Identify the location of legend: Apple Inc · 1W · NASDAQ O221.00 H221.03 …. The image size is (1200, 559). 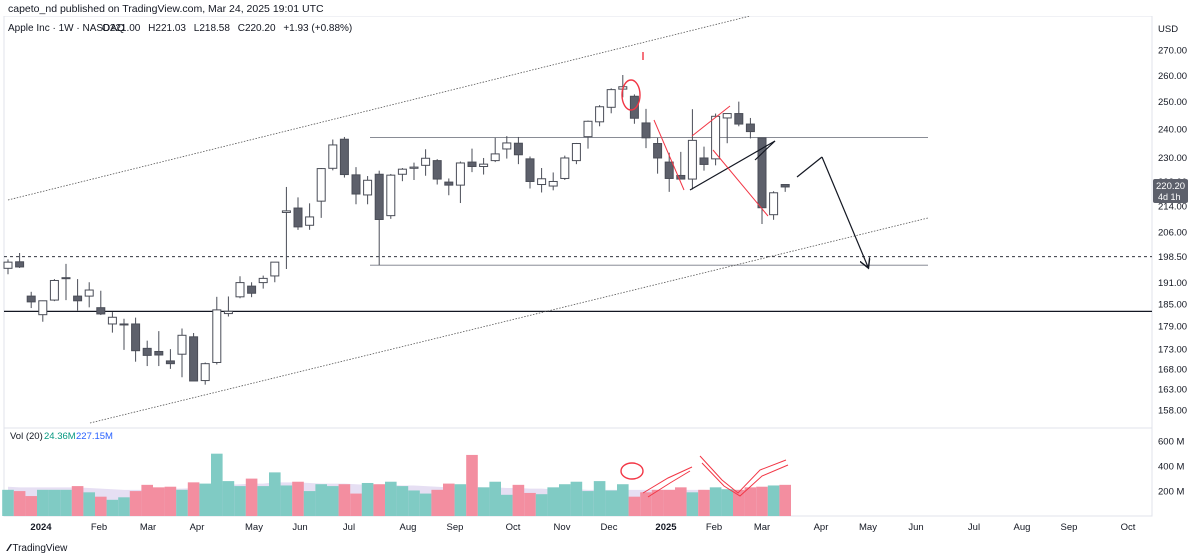
(180, 28).